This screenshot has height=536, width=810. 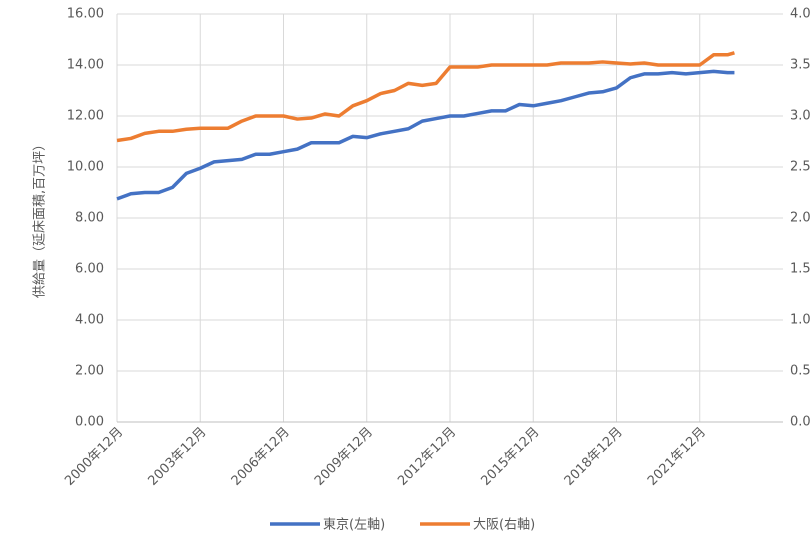 I want to click on x-tick-label: 2021年12月, so click(x=677, y=457).